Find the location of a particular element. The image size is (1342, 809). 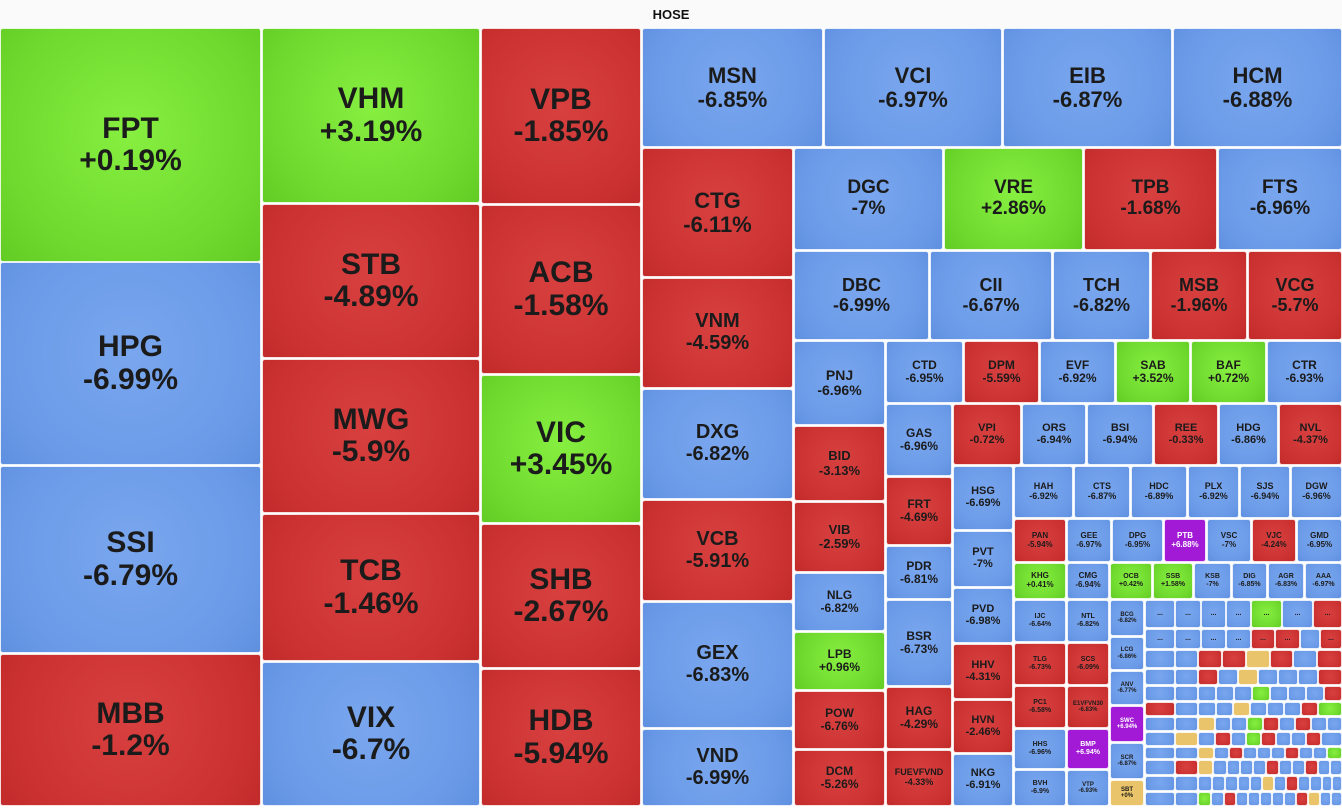

stock-tile-hdg: HDG -6.86% is located at coordinates (1248, 434).